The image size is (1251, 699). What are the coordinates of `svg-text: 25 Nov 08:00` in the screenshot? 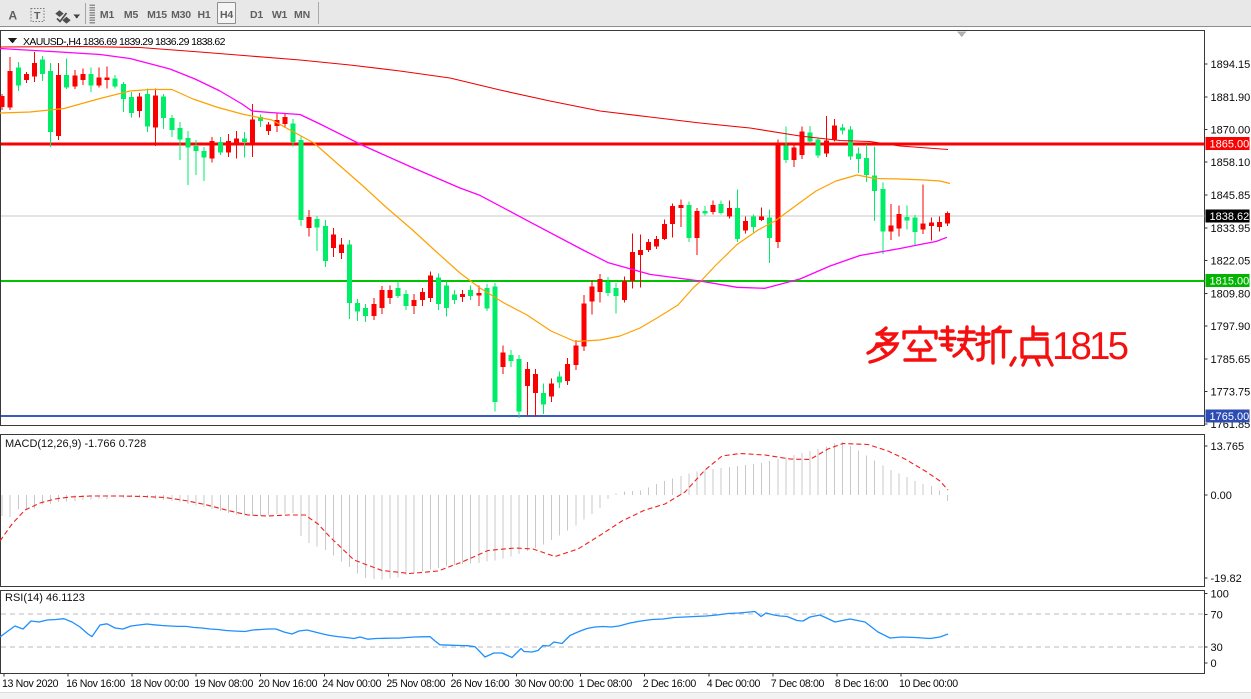 It's located at (415, 684).